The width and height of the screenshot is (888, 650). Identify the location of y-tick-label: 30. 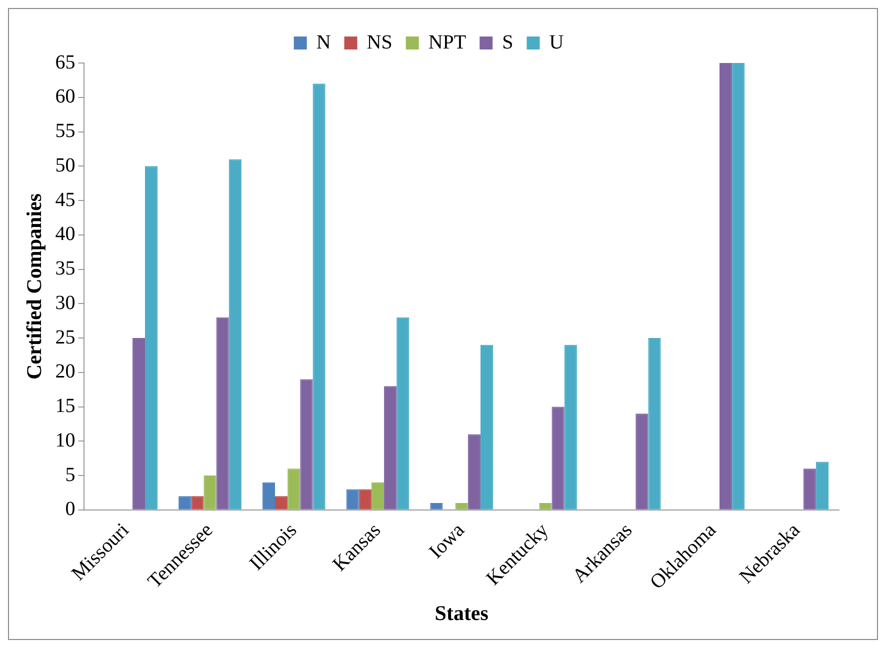
(65, 303).